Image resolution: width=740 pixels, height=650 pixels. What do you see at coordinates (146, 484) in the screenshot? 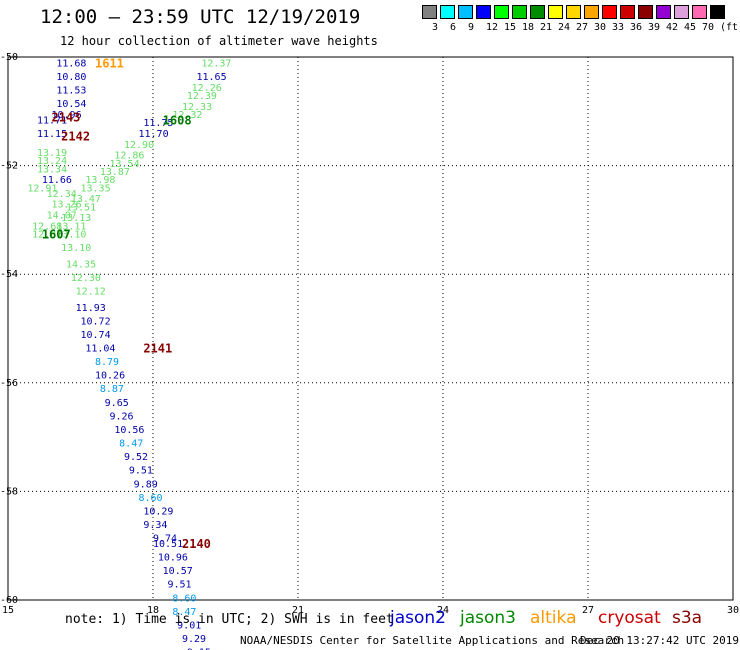
I see `swh-value-label: 9.89` at bounding box center [146, 484].